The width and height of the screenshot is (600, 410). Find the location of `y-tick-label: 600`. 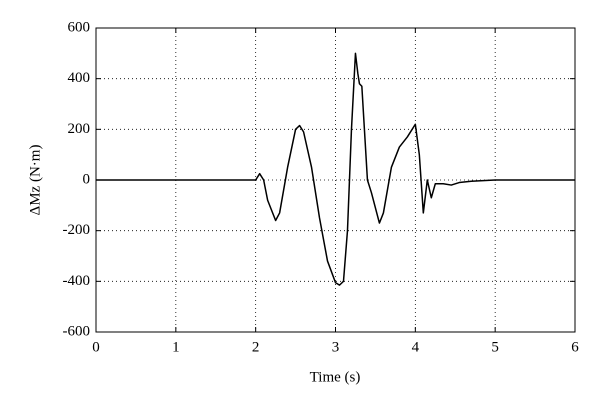

y-tick-label: 600 is located at coordinates (79, 27).